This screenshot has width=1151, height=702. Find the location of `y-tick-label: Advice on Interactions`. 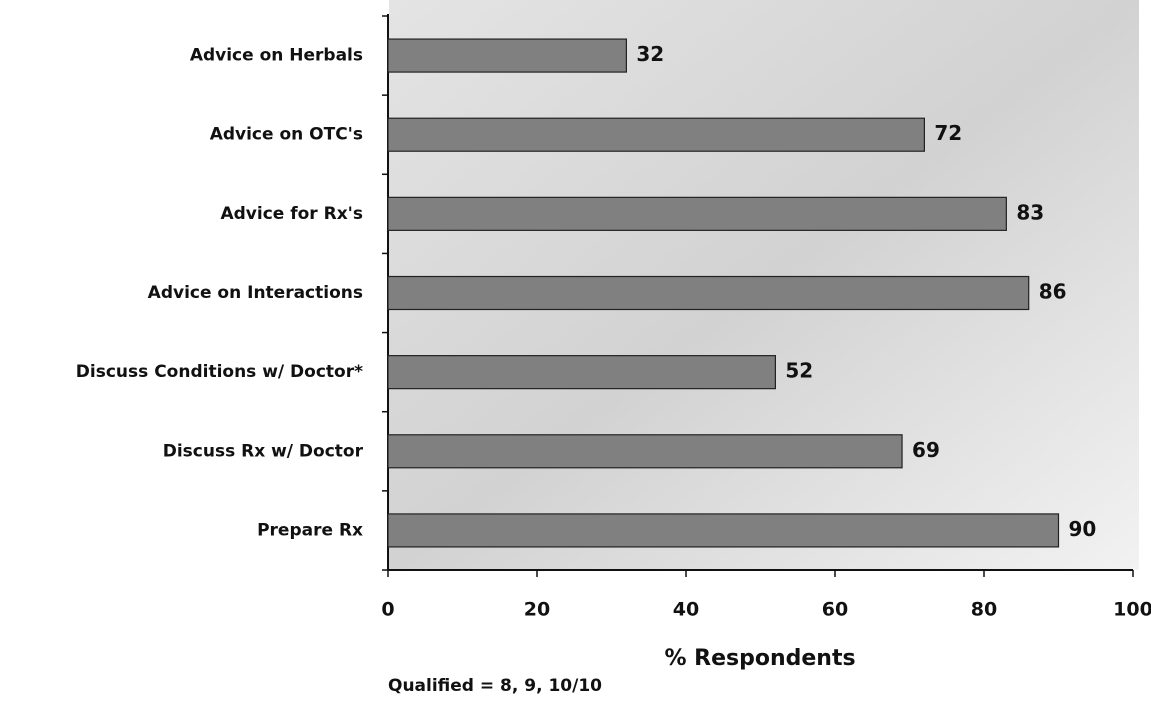

y-tick-label: Advice on Interactions is located at coordinates (255, 293).